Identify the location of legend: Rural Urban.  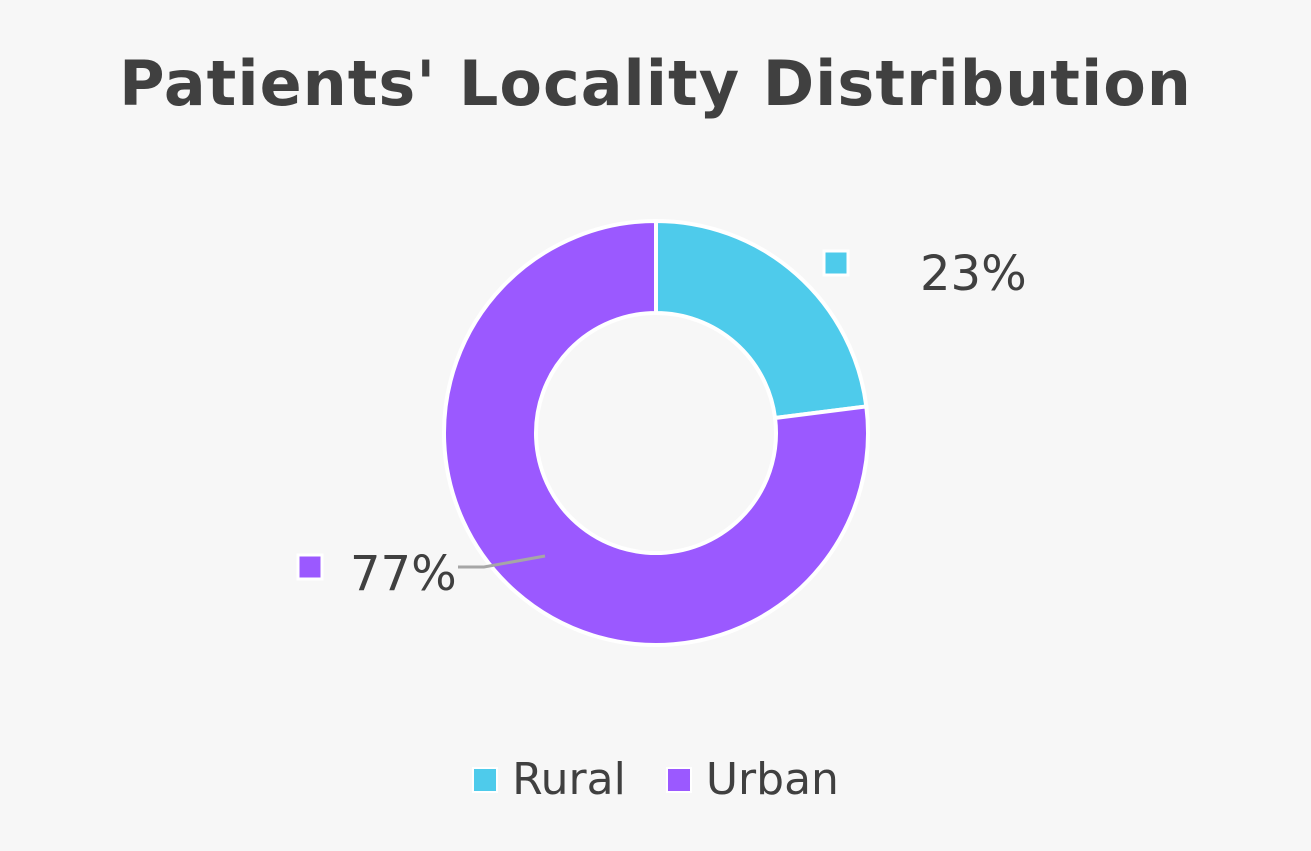
(655, 780).